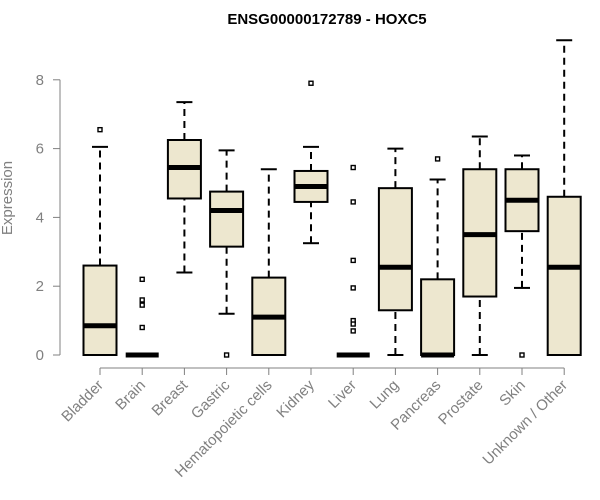 This screenshot has width=600, height=500. I want to click on box-kidney, so click(311, 162).